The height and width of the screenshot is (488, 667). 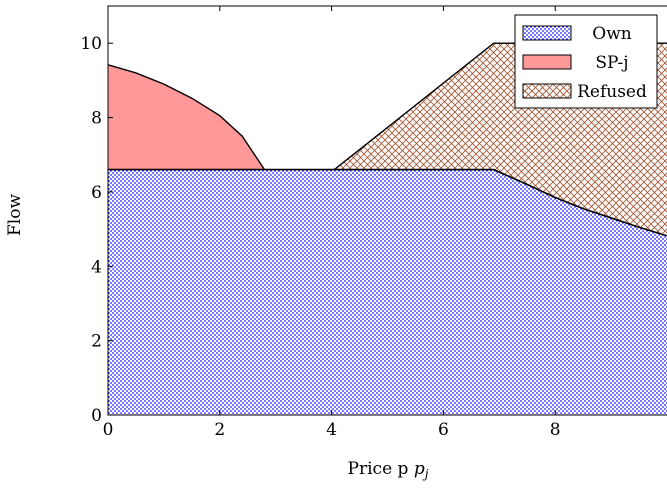 What do you see at coordinates (612, 92) in the screenshot?
I see `legend-label: Refused` at bounding box center [612, 92].